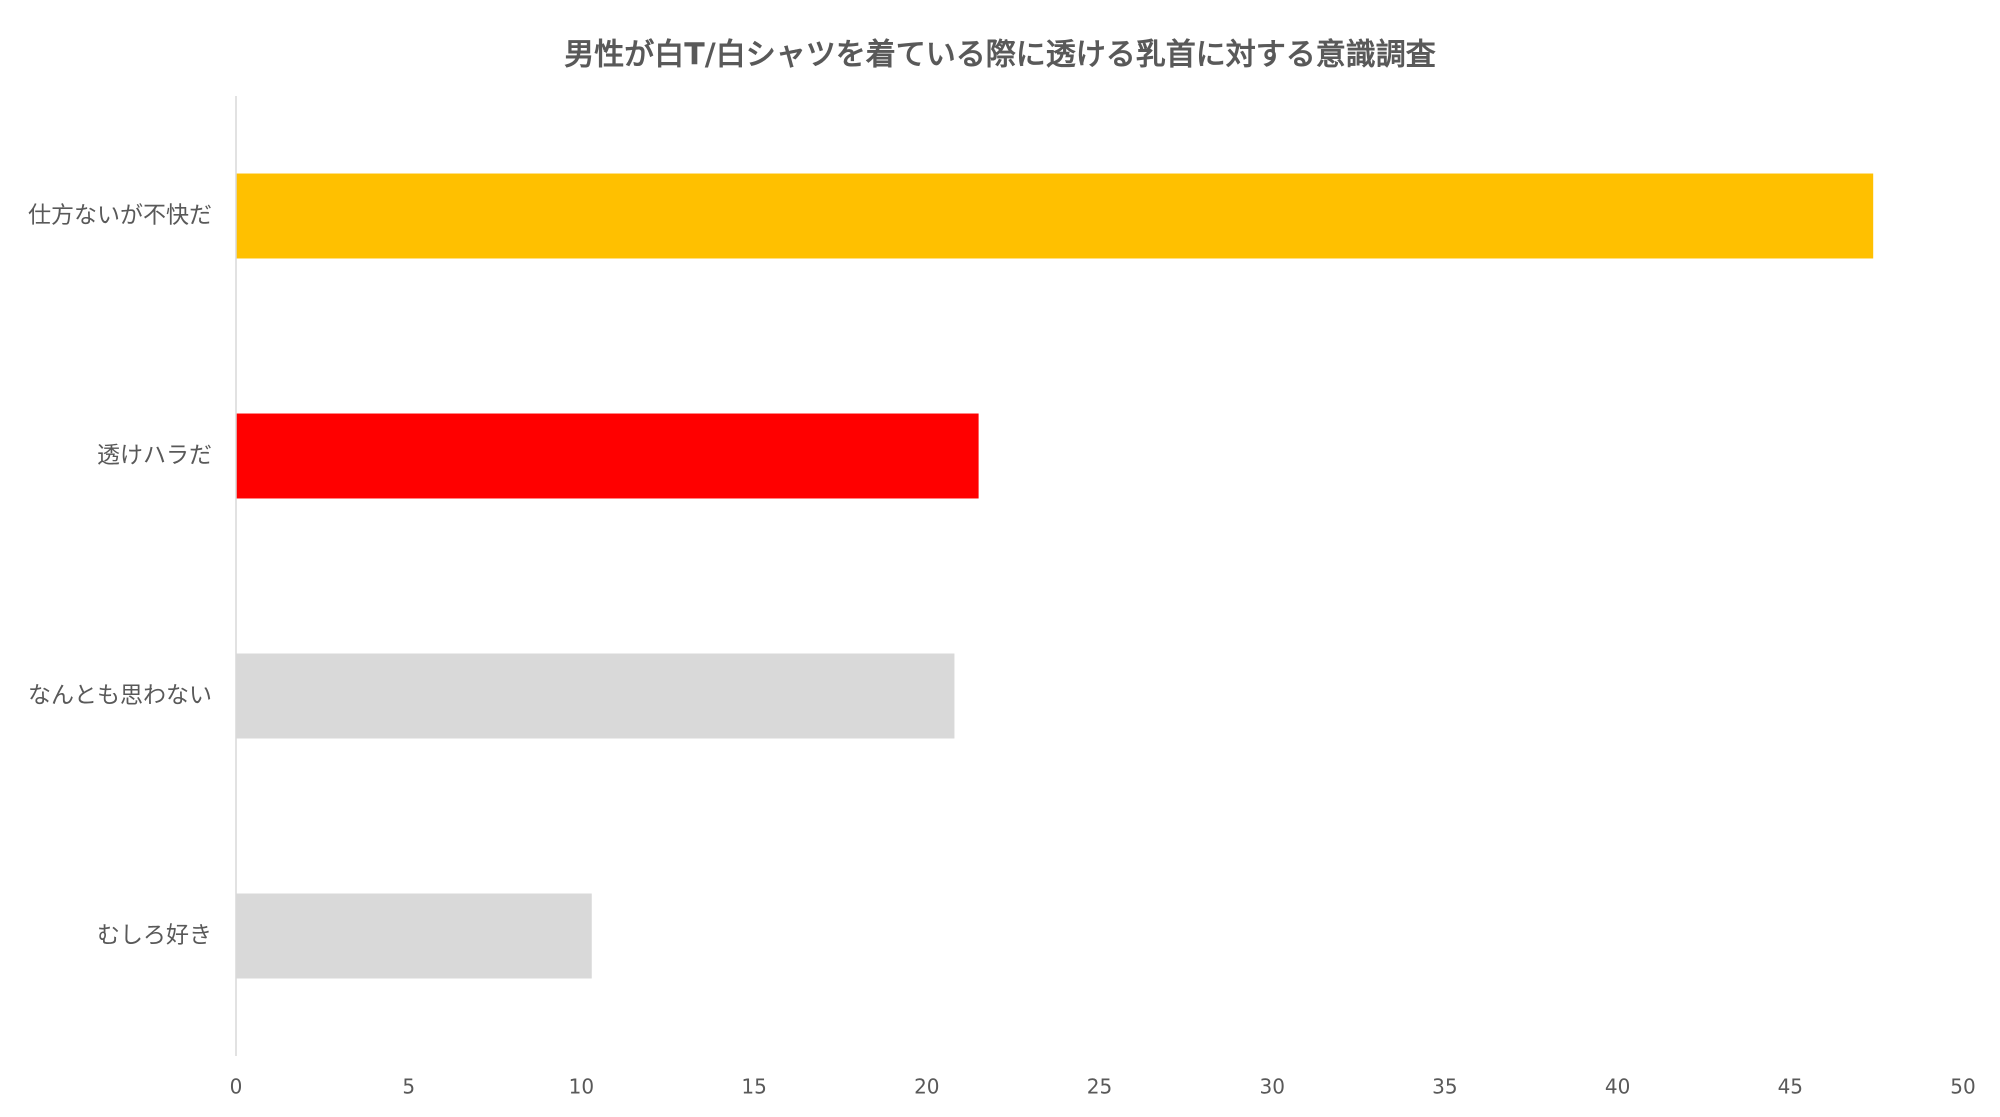 This screenshot has height=1117, width=2000. Describe the element at coordinates (753, 1087) in the screenshot. I see `x-tick-label: 15` at that location.